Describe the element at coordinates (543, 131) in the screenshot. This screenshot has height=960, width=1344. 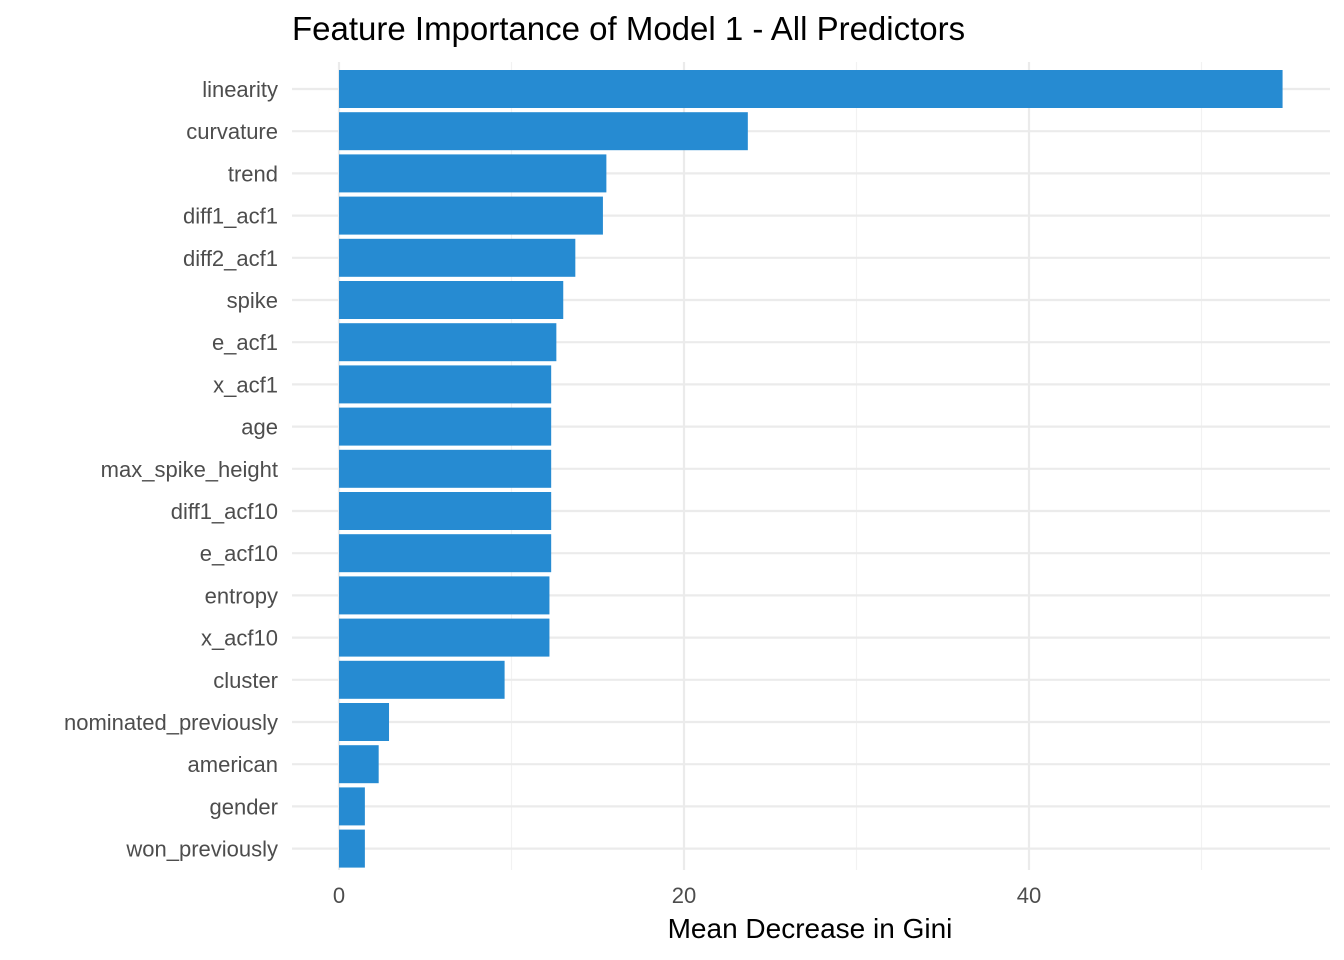
I see `bar-curvature` at that location.